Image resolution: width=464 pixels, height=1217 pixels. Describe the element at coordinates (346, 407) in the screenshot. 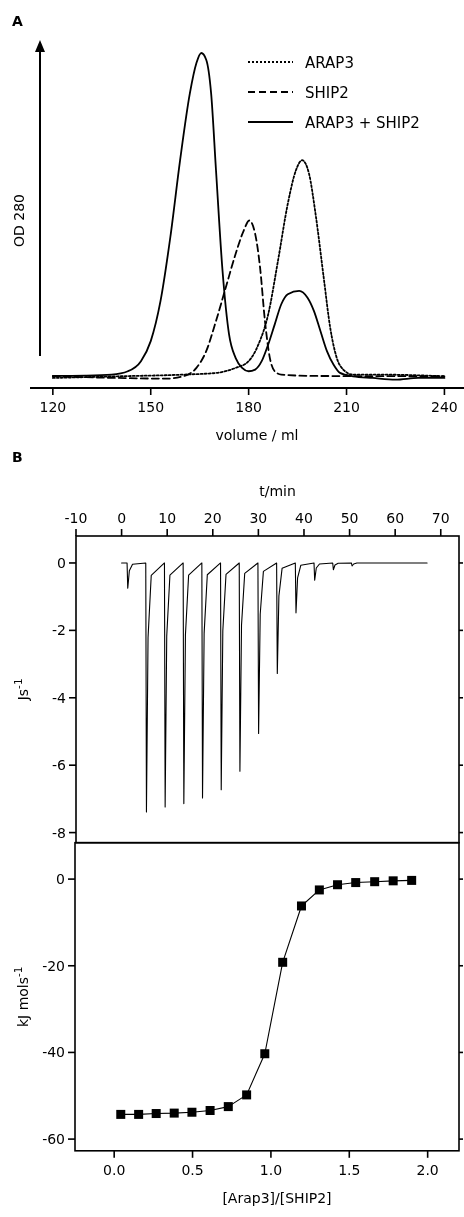

I see `x-tick-label: 210` at that location.